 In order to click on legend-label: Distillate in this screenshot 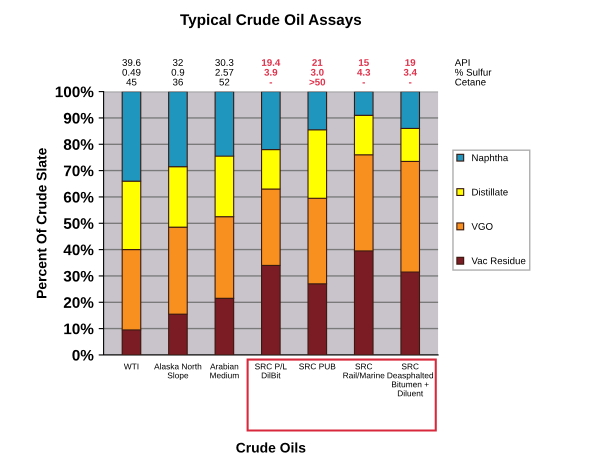, I will do `click(490, 192)`.